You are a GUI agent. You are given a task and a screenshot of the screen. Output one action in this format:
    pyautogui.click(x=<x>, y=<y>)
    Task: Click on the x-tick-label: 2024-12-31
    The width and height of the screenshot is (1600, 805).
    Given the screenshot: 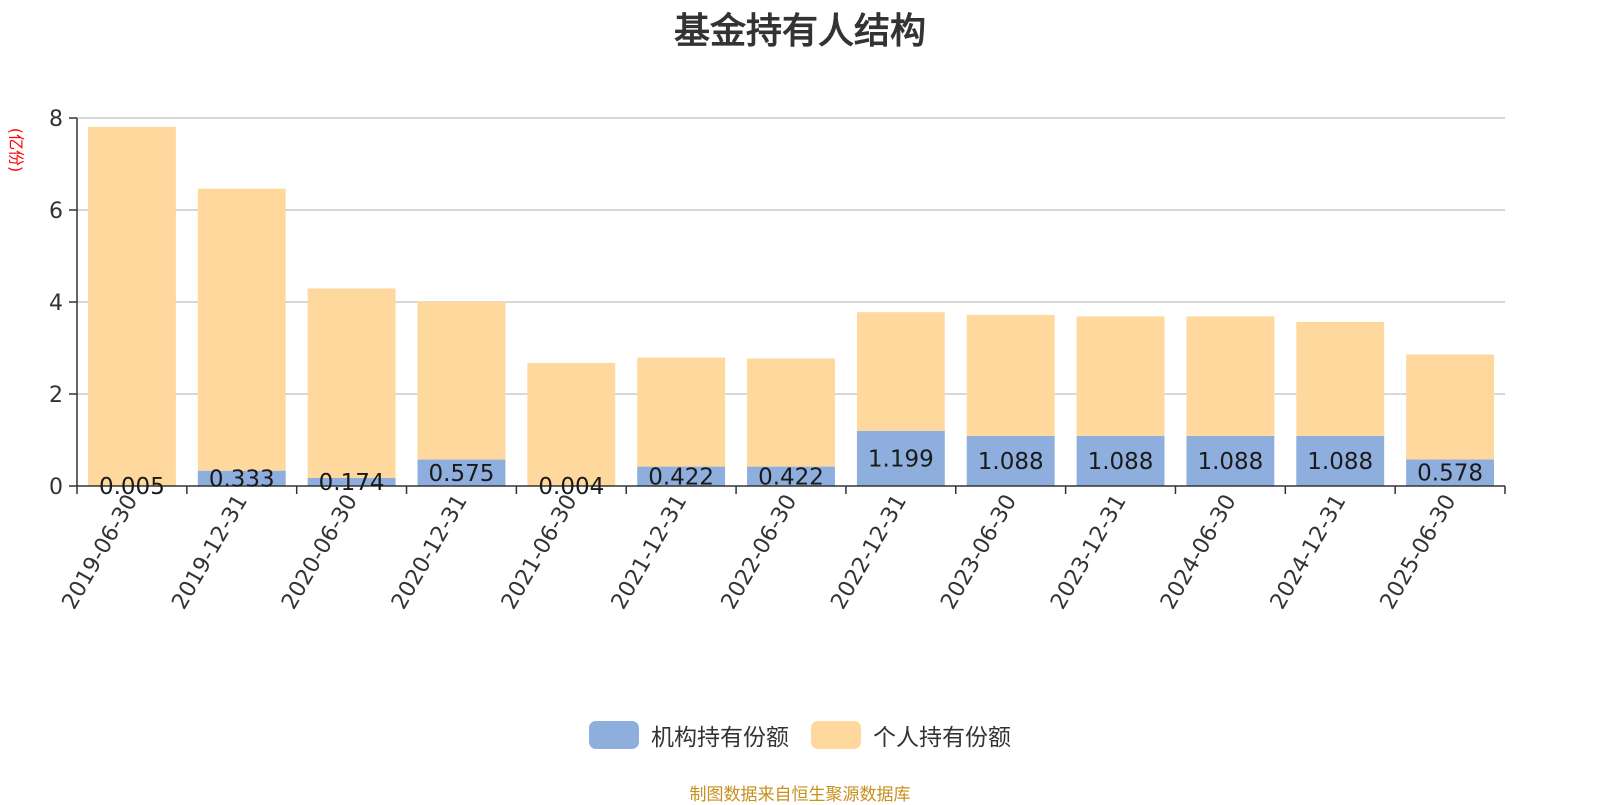 What is the action you would take?
    pyautogui.click(x=1309, y=552)
    